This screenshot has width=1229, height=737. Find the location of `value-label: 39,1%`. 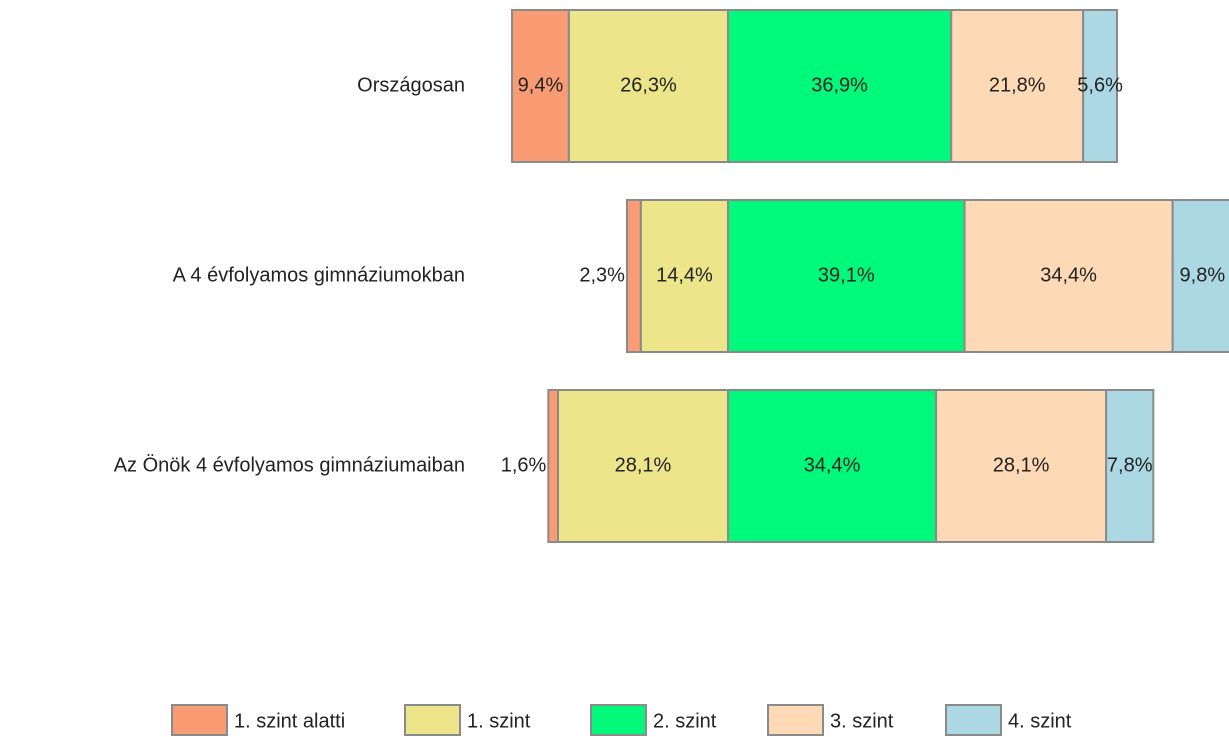

value-label: 39,1% is located at coordinates (846, 275).